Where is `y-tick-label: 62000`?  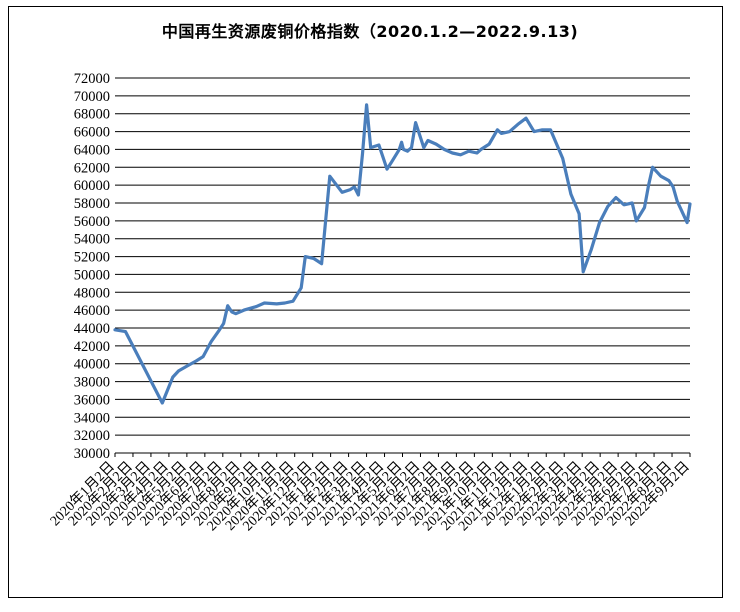
y-tick-label: 62000 is located at coordinates (92, 168).